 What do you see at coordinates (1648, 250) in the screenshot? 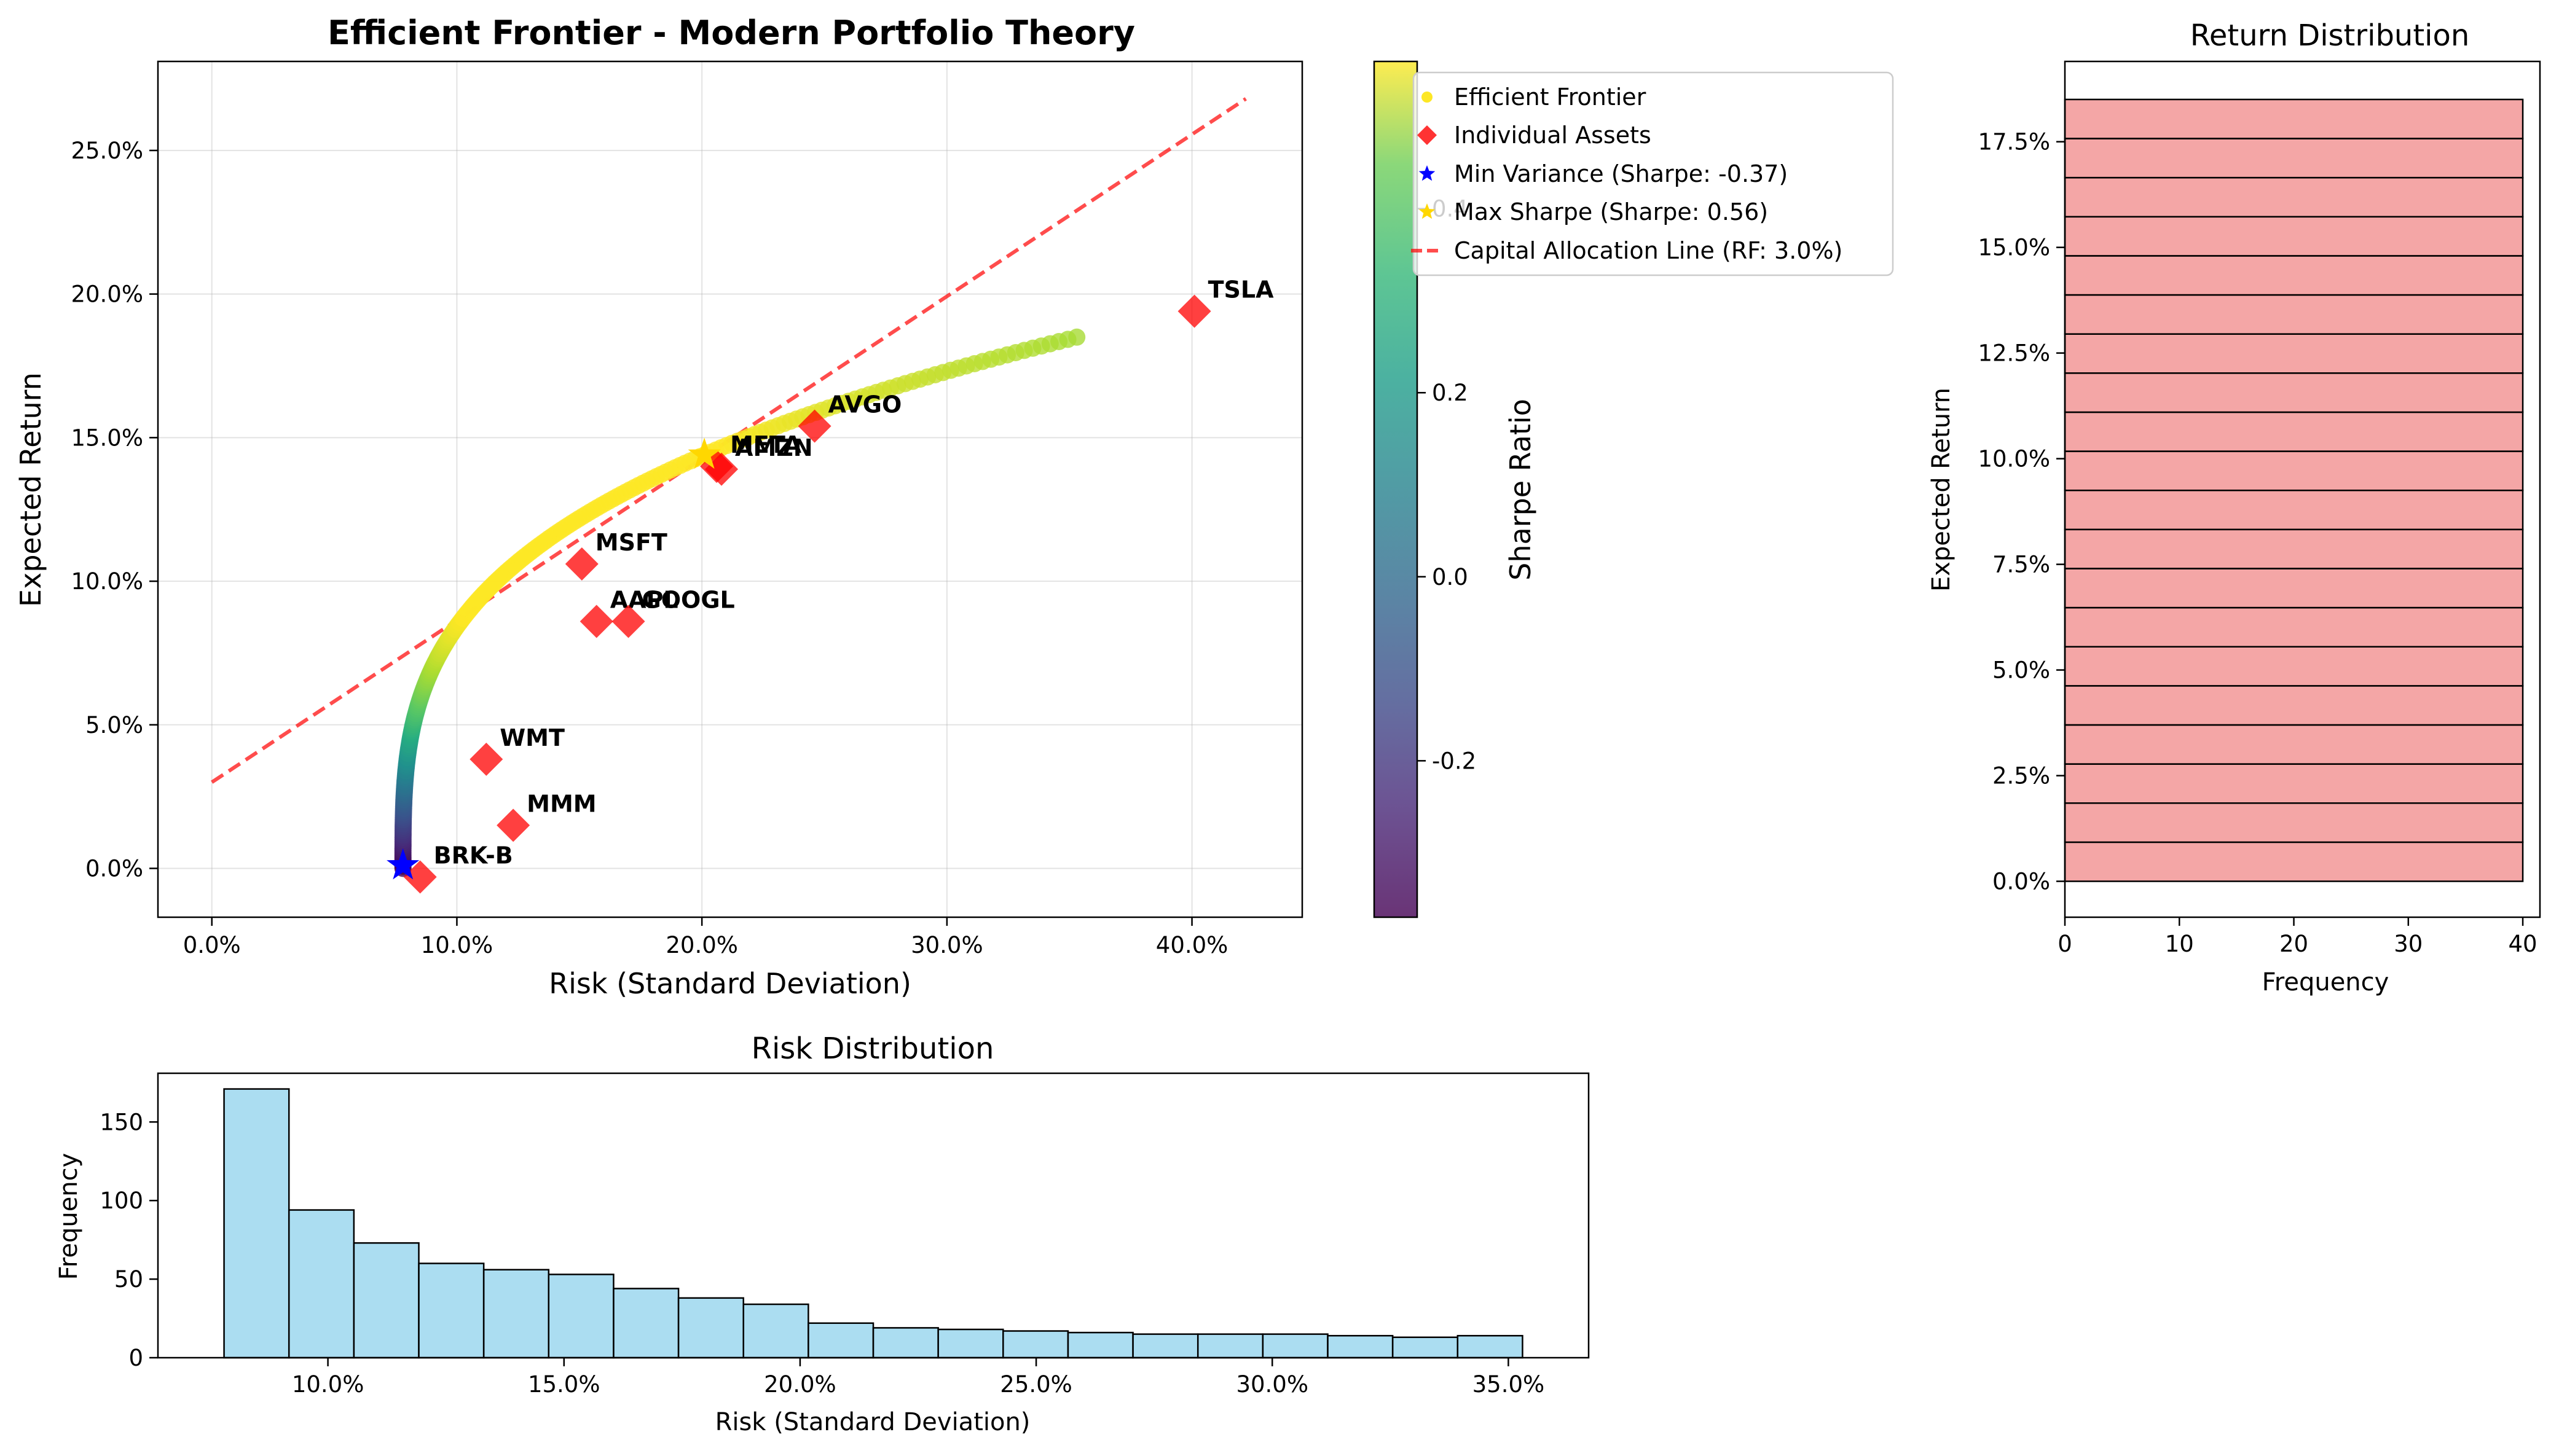
I see `legend-cal-text: Capital Allocation Line (RF: 3.0%)` at bounding box center [1648, 250].